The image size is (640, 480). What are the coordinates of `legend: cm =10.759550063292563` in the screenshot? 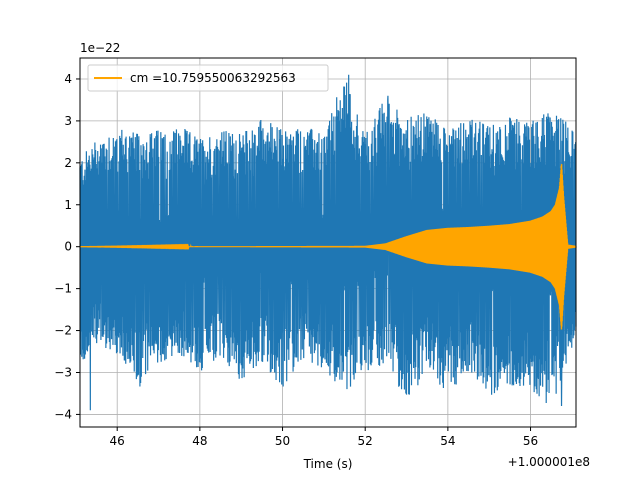 It's located at (208, 78).